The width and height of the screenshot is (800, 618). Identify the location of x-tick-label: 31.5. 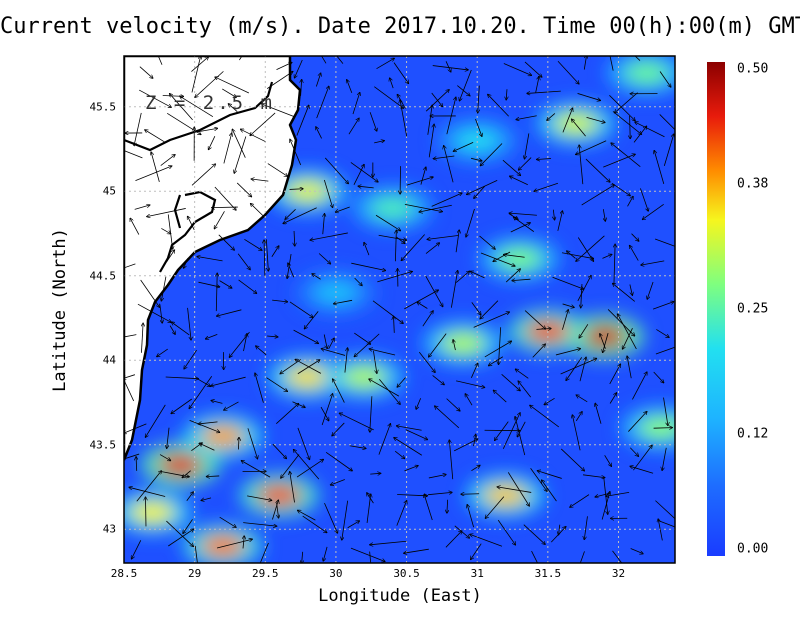
(548, 573).